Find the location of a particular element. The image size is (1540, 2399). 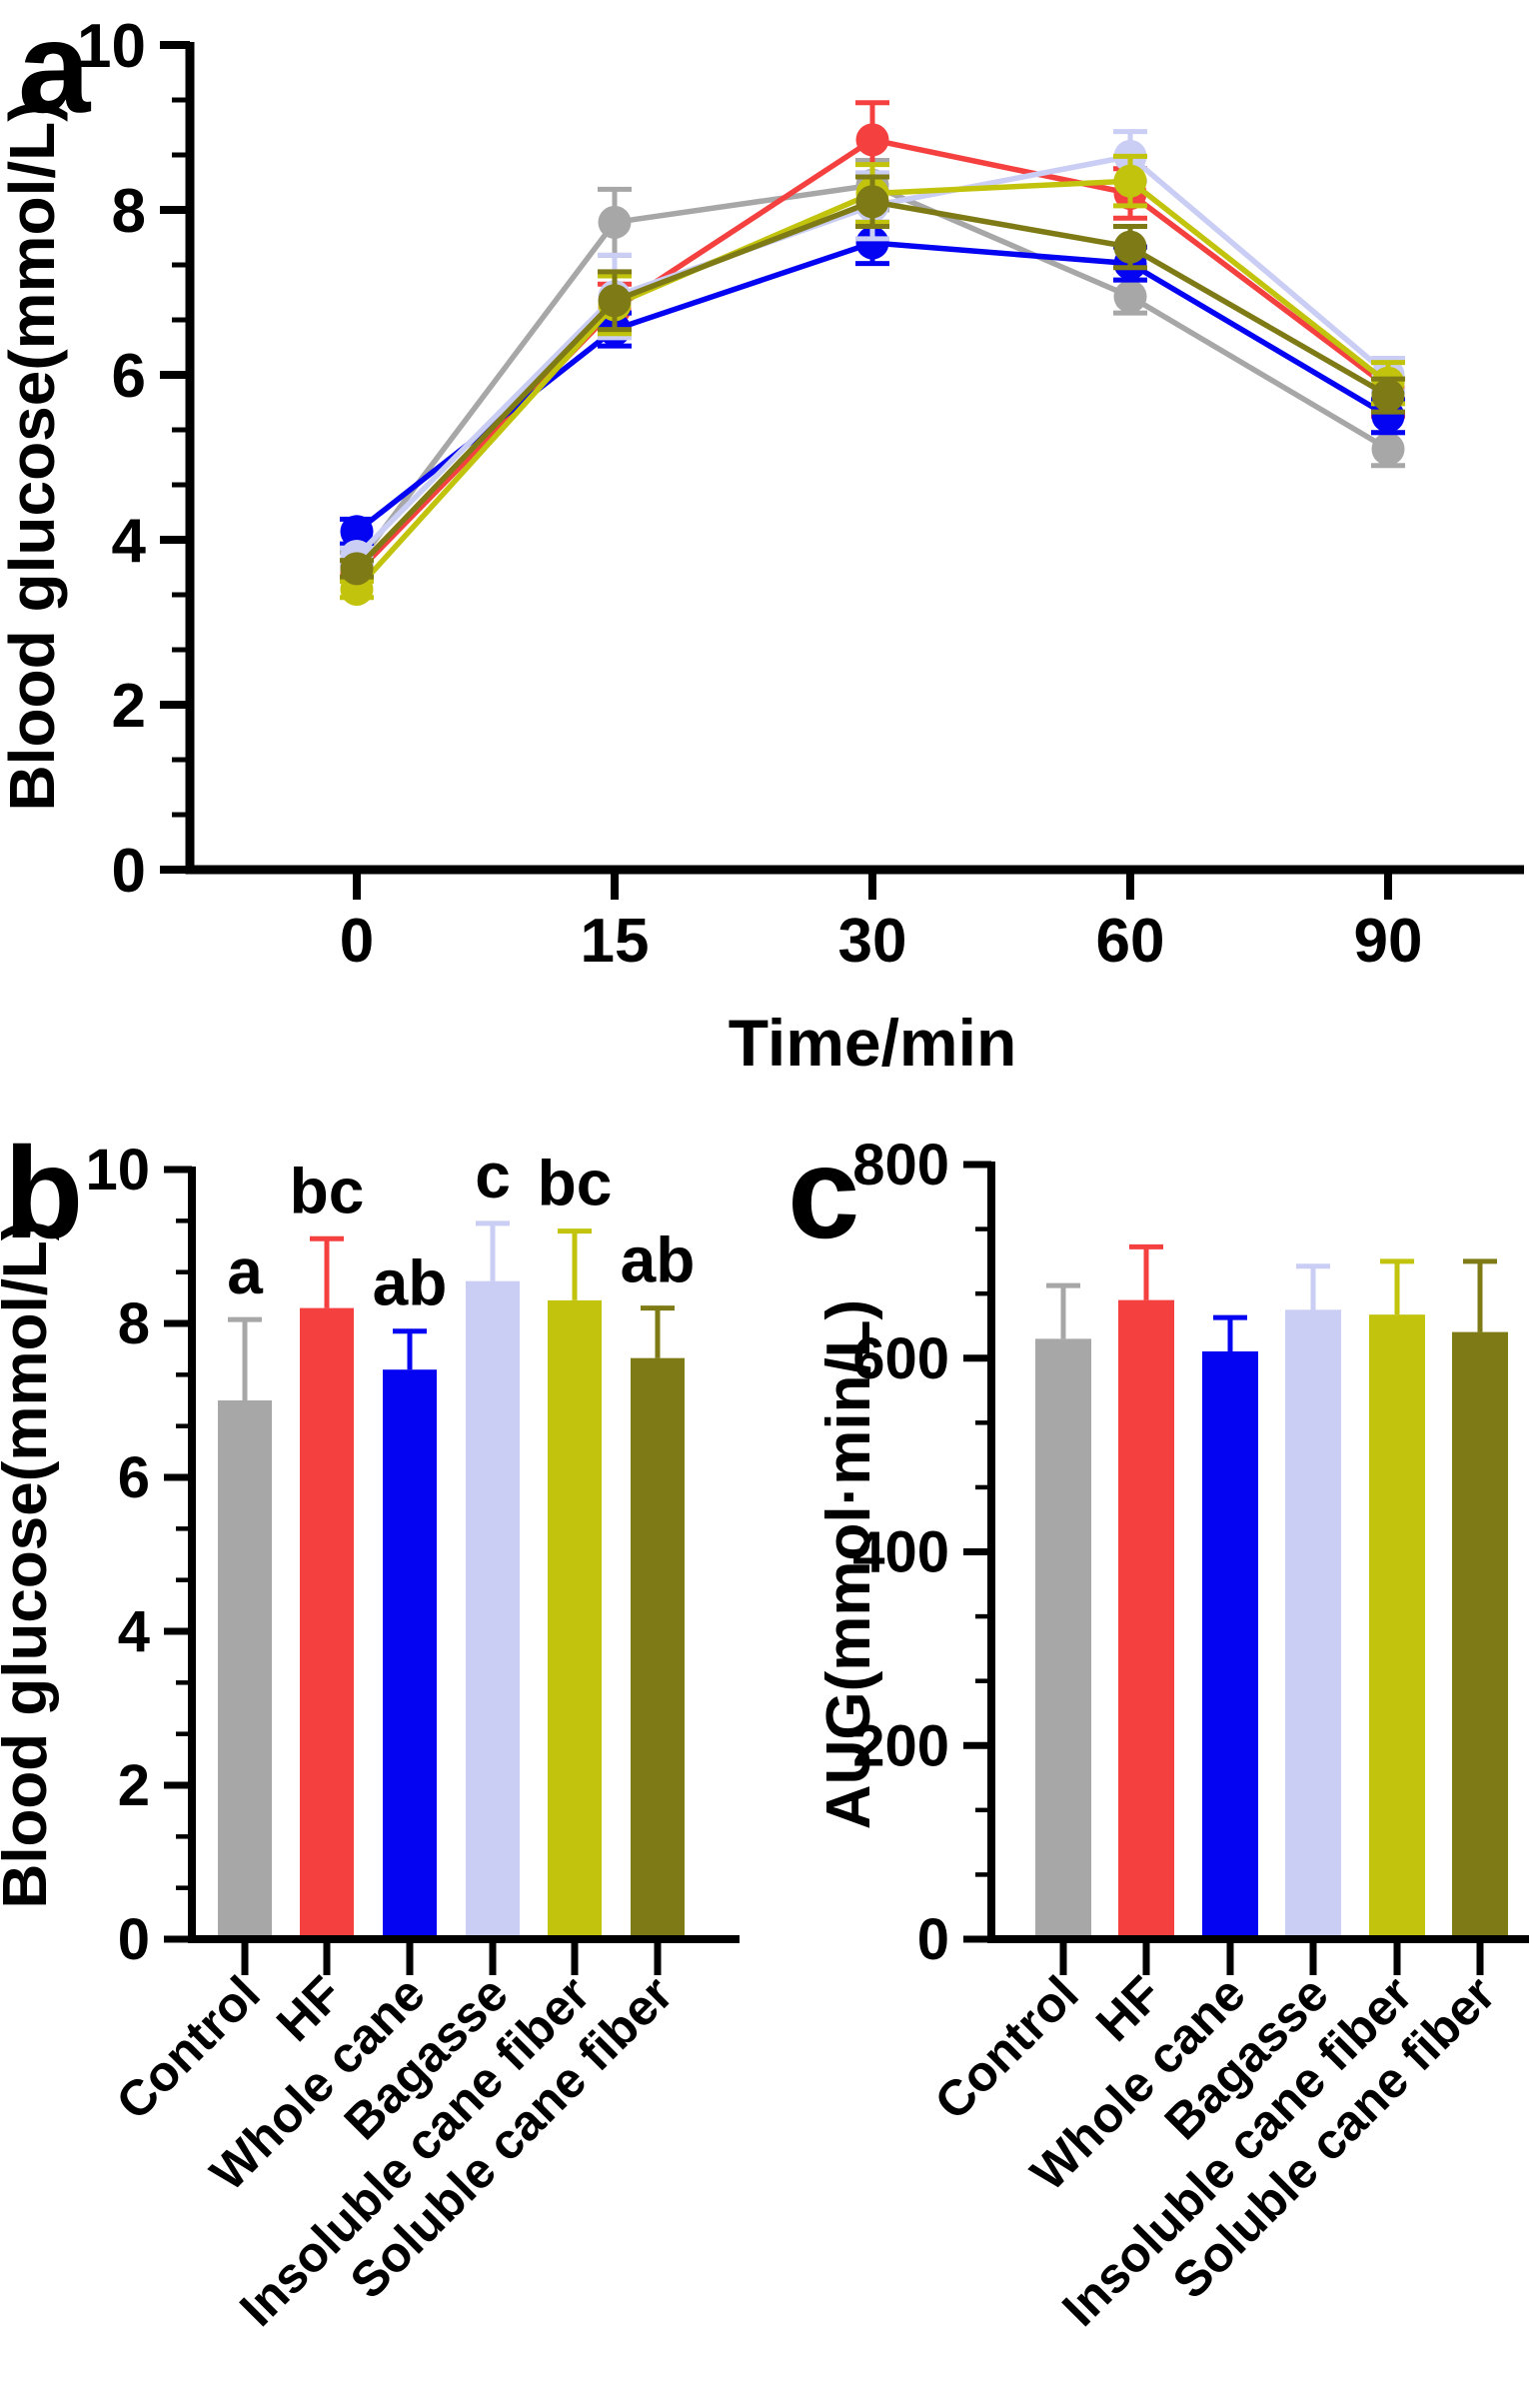

y-tick-label: 200 is located at coordinates (900, 1745).